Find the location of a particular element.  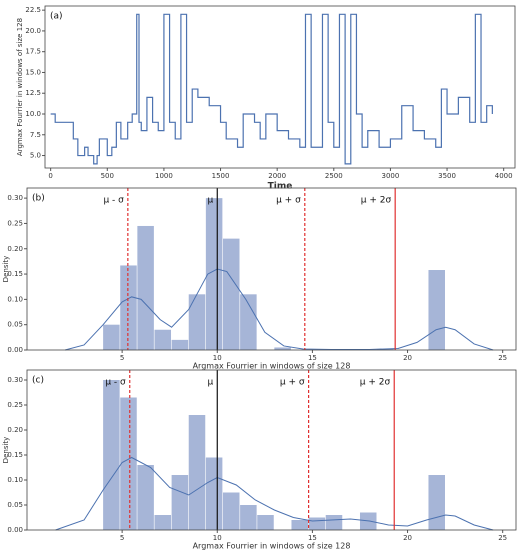

x-tick-label: 500 is located at coordinates (107, 176).